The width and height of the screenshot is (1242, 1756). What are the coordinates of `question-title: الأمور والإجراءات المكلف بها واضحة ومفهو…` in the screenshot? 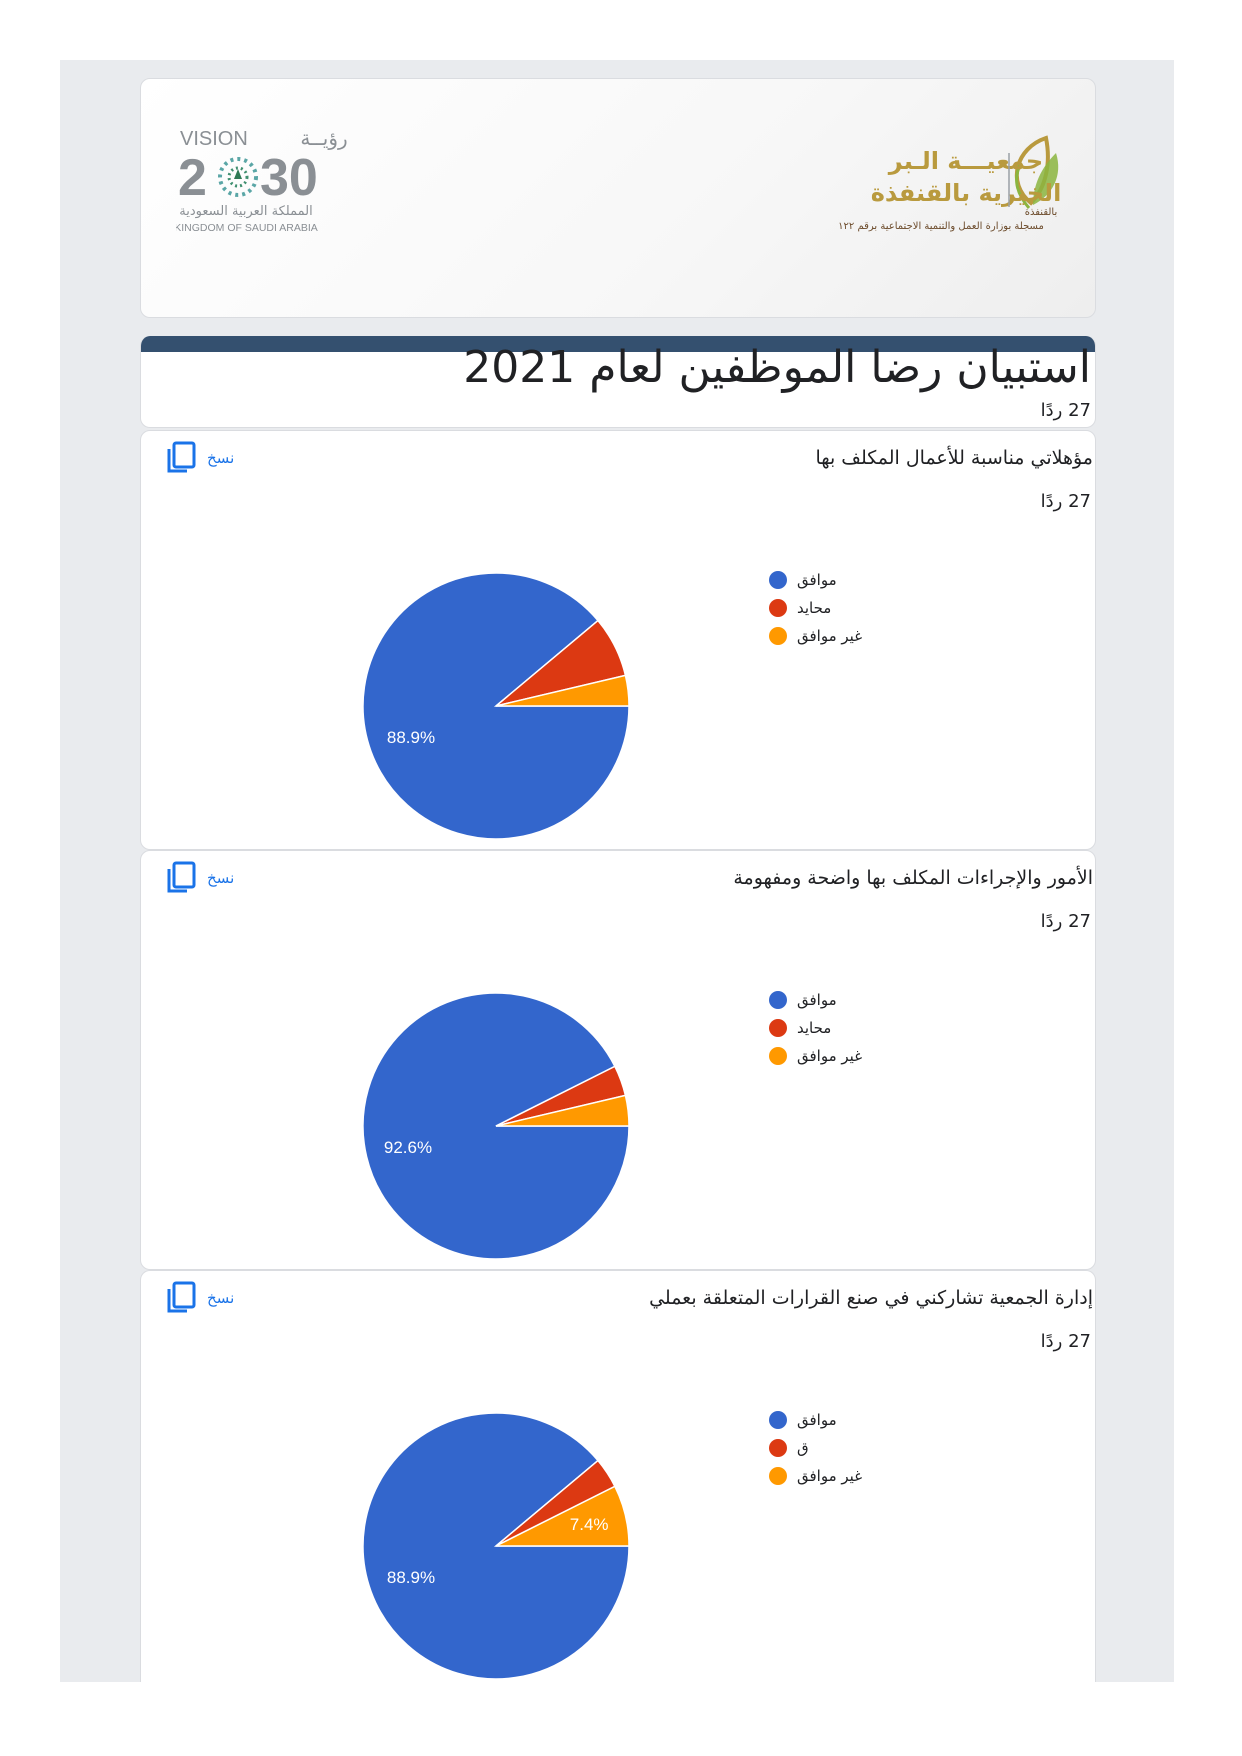 It's located at (913, 878).